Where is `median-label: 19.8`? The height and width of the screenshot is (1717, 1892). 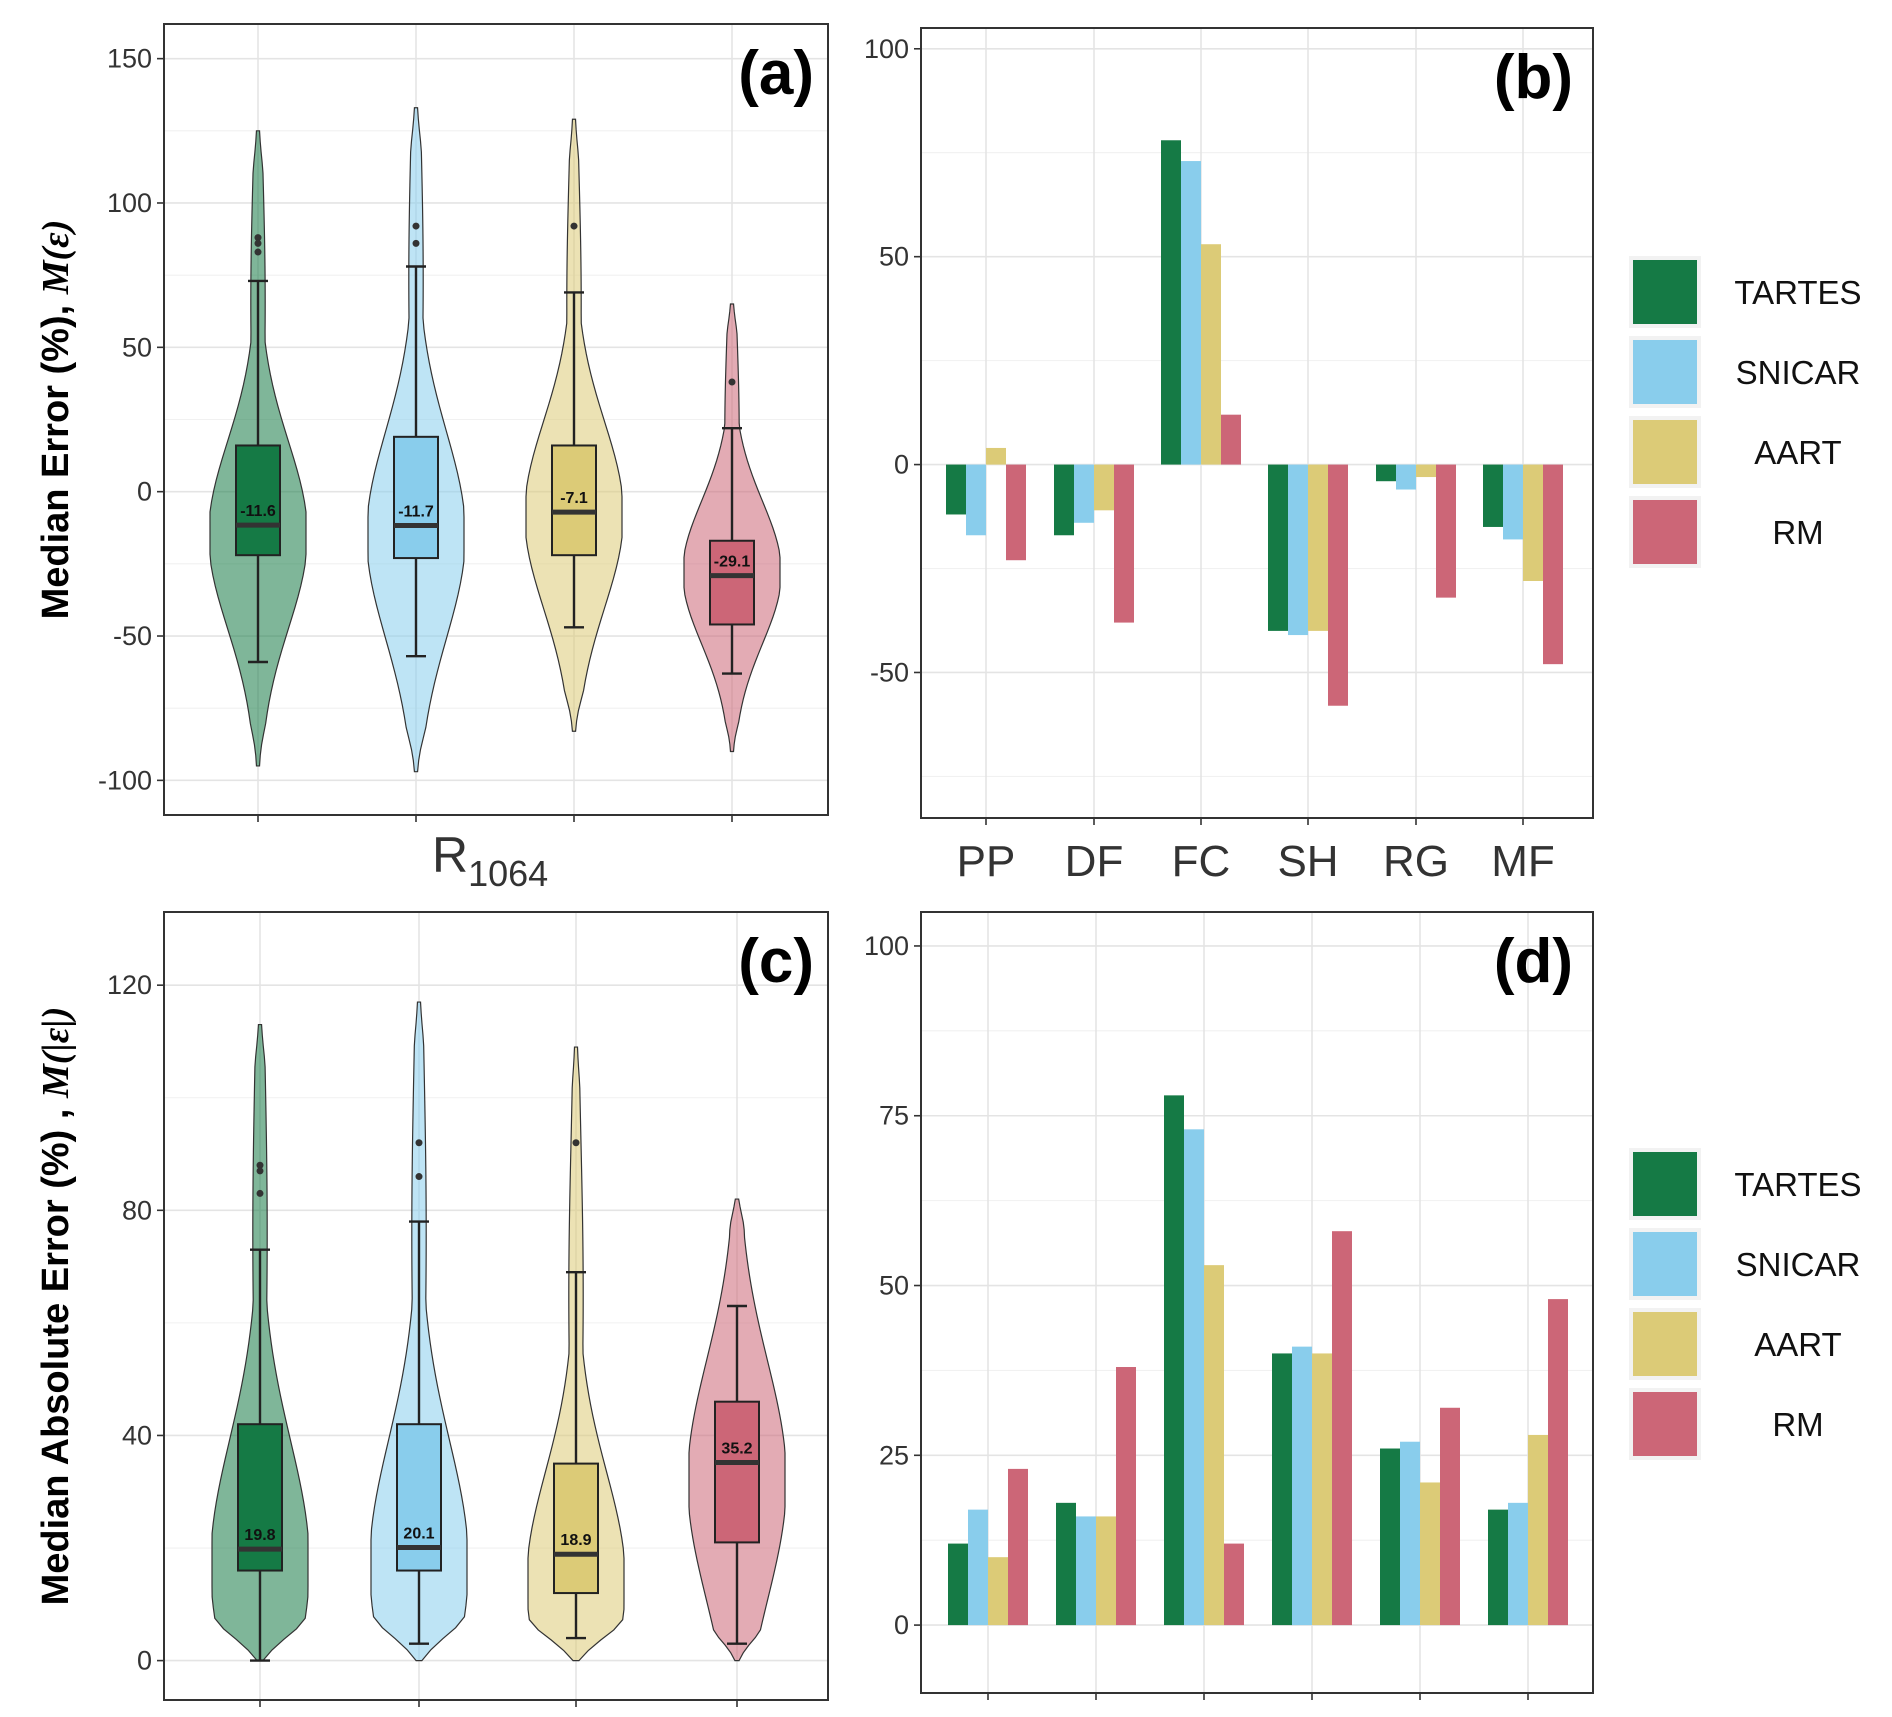
median-label: 19.8 is located at coordinates (259, 1535).